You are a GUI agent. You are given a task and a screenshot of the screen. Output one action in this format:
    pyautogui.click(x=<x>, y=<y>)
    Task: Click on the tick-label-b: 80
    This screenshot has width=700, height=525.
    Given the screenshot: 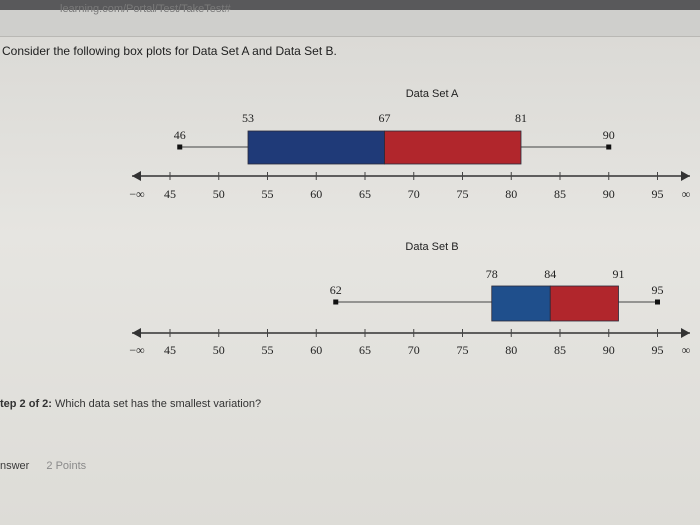 What is the action you would take?
    pyautogui.click(x=511, y=350)
    